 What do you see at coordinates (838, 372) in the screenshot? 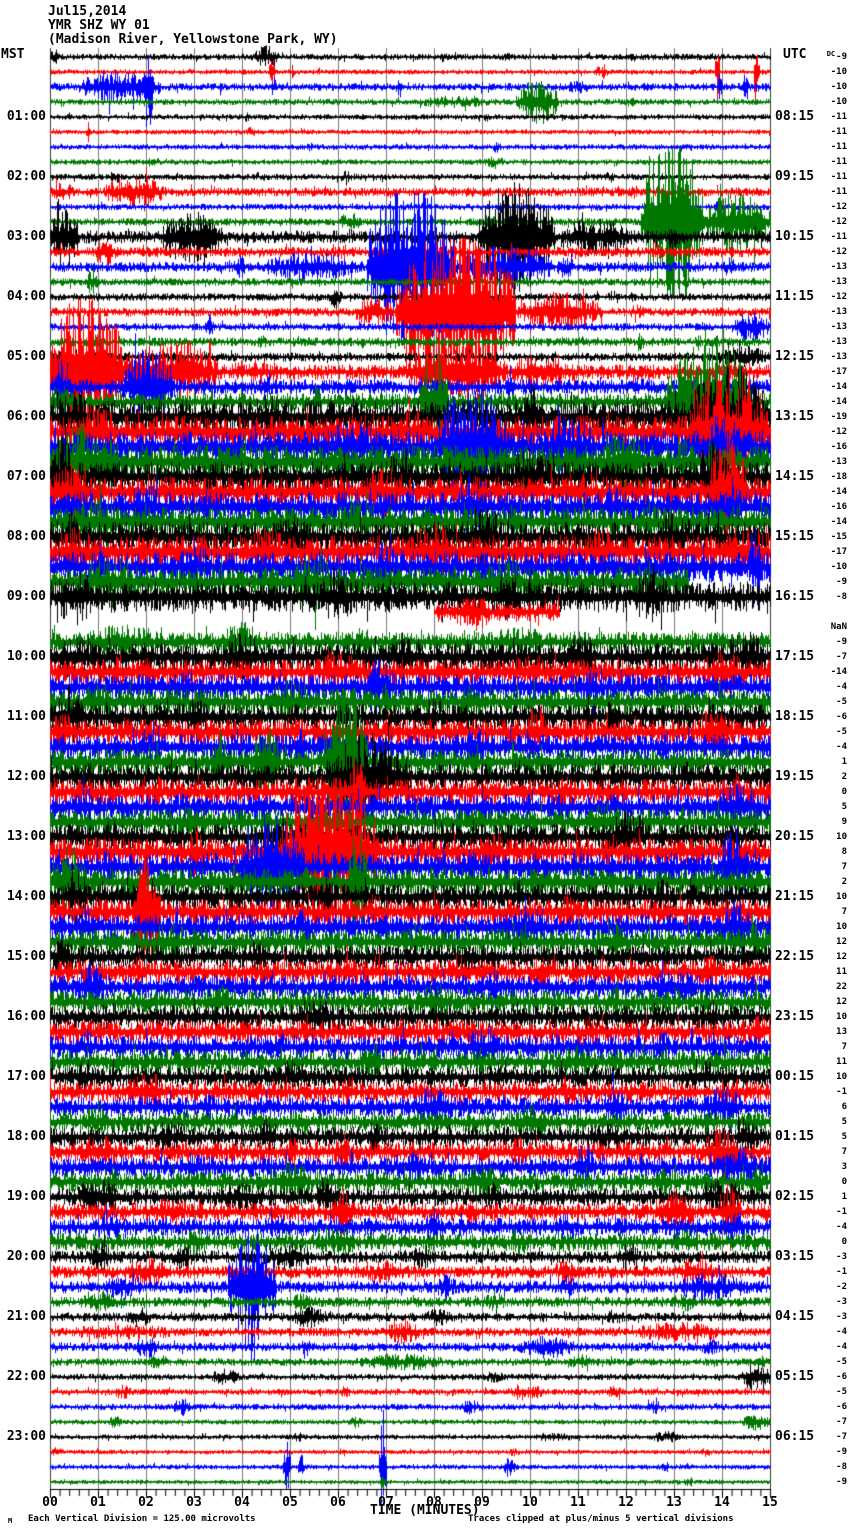
I see `dc-offset-value: -17` at bounding box center [838, 372].